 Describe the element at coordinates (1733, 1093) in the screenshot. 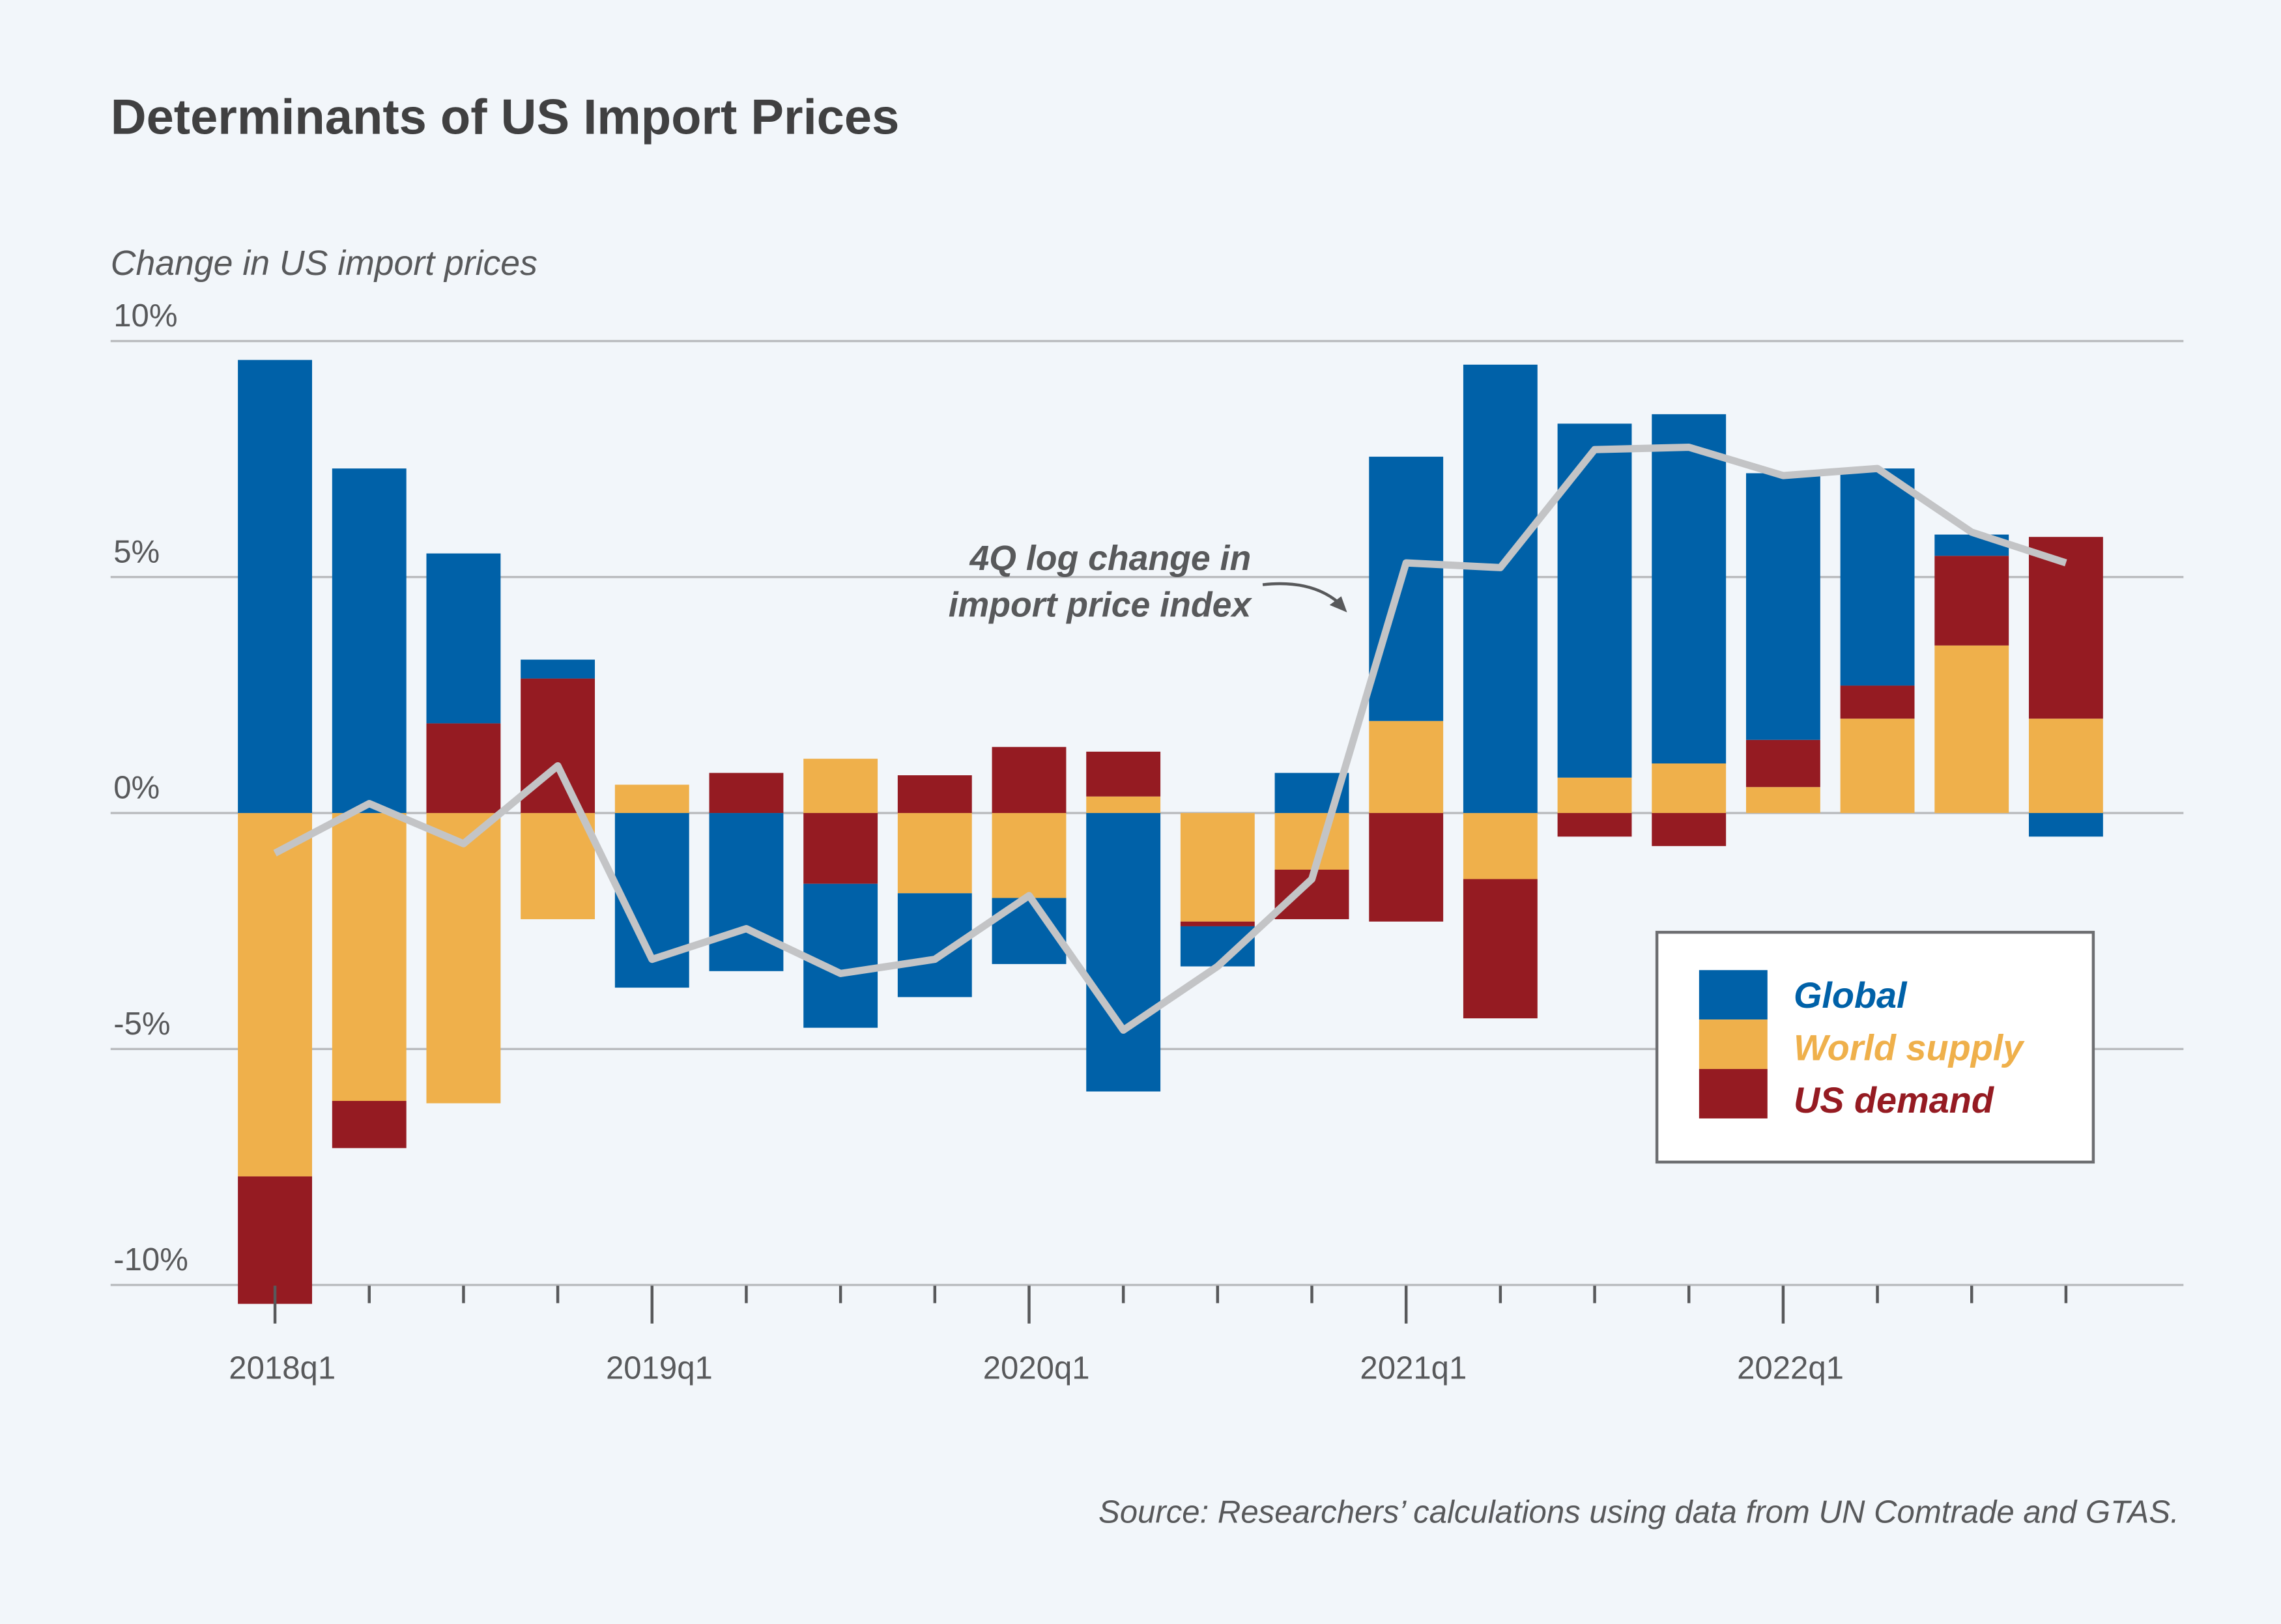

I see `legend-swatch-us-demand` at that location.